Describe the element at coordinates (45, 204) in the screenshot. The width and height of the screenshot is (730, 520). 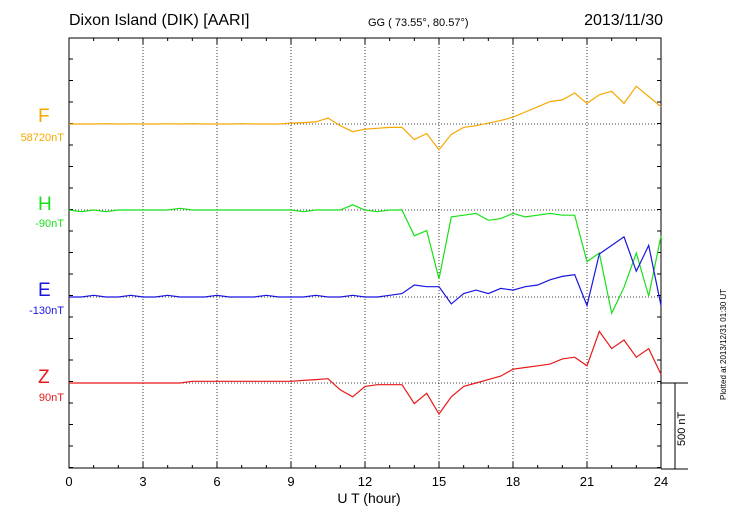
I see `series-name-h: H` at that location.